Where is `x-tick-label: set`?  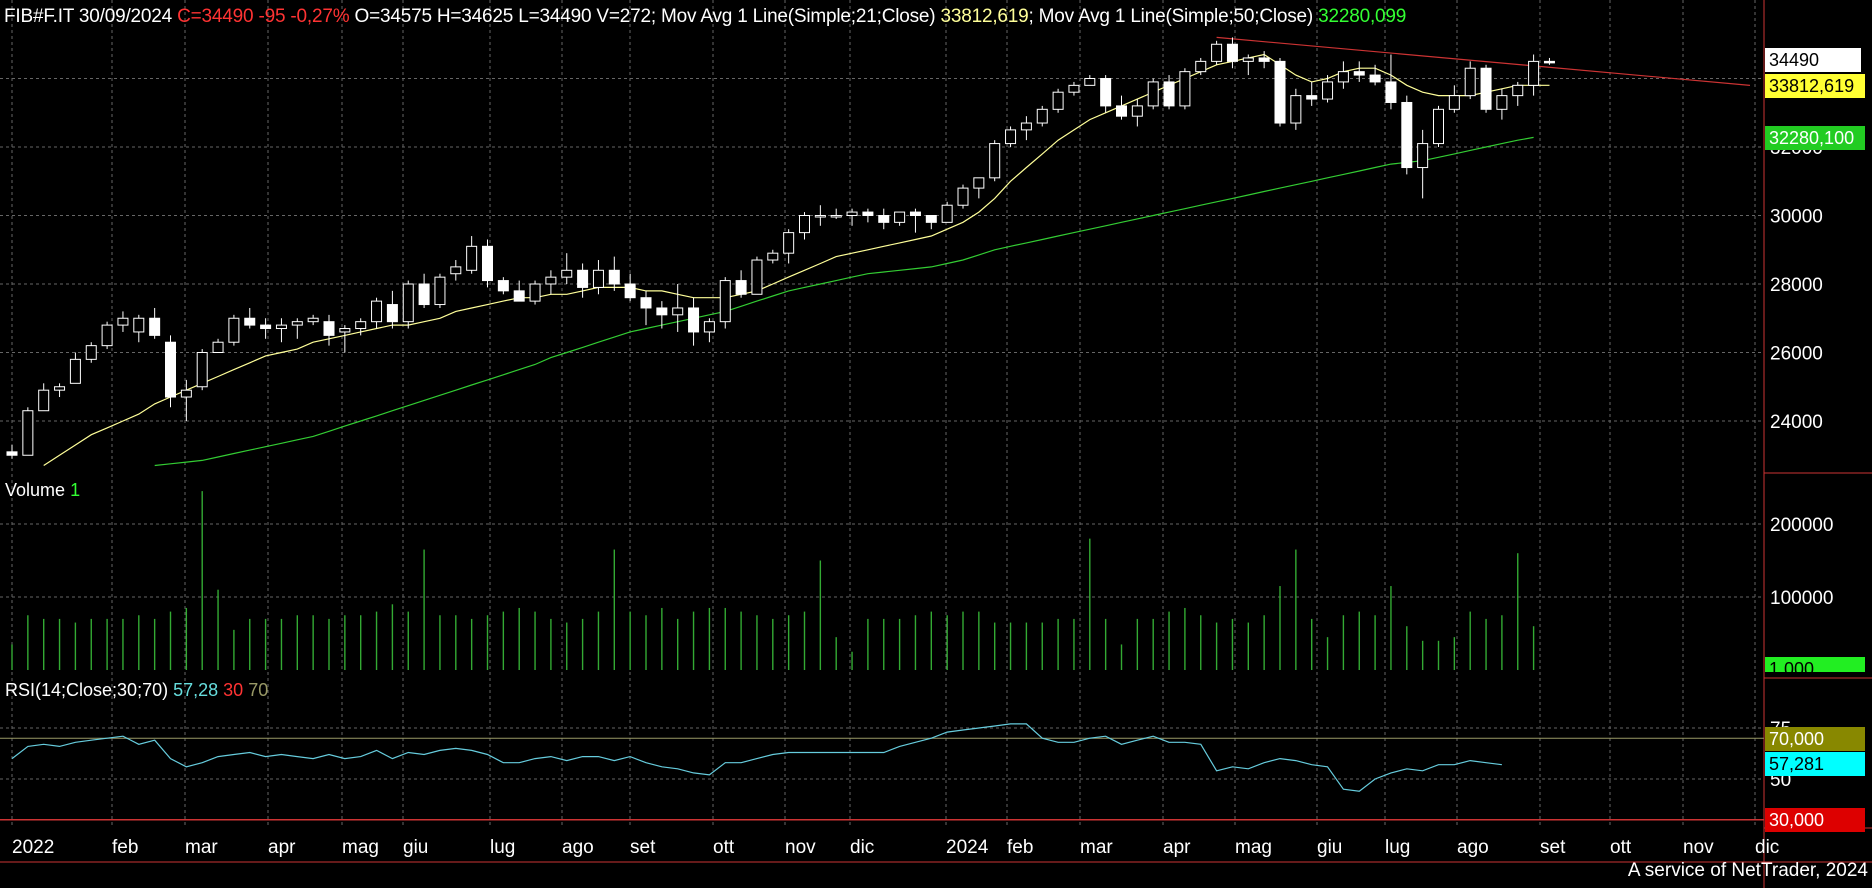 x-tick-label: set is located at coordinates (643, 847).